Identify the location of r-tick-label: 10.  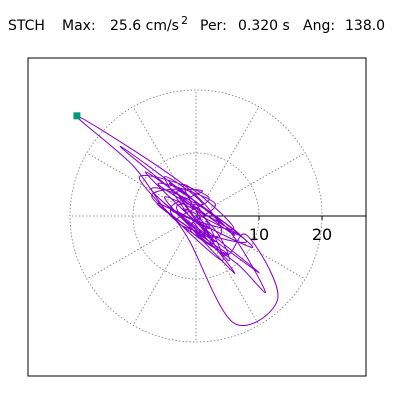
(259, 234).